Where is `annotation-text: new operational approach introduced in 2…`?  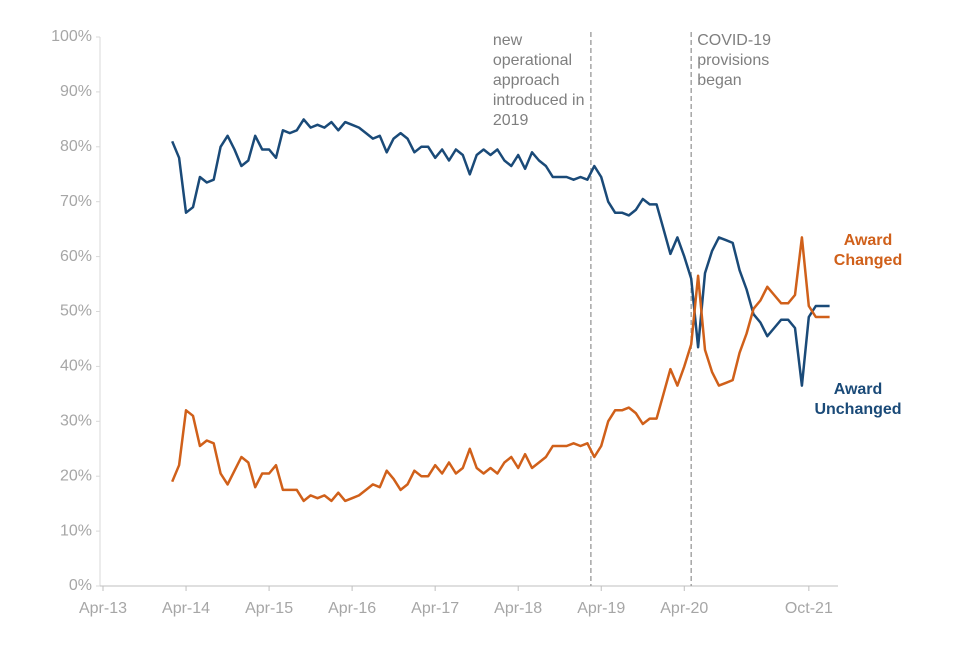 annotation-text: new operational approach introduced in 2… is located at coordinates (538, 80).